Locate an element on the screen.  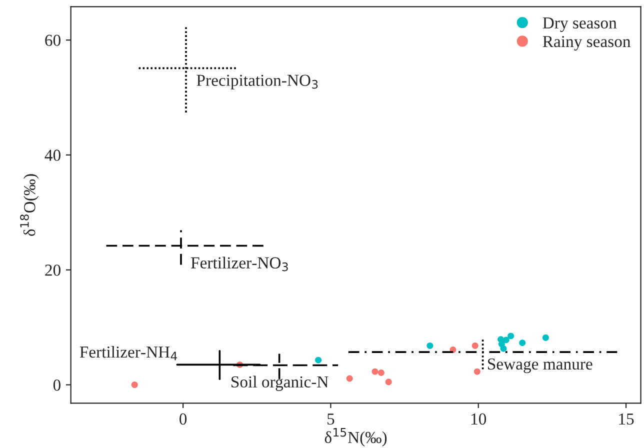
annotation: Sewage manure is located at coordinates (540, 366).